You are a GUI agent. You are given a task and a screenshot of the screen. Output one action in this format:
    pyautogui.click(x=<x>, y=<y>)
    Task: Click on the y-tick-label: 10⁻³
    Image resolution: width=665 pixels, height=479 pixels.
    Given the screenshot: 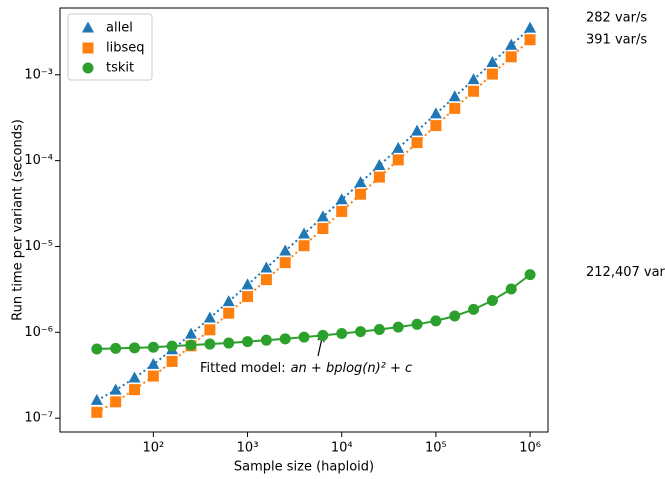 What is the action you would take?
    pyautogui.click(x=38, y=74)
    